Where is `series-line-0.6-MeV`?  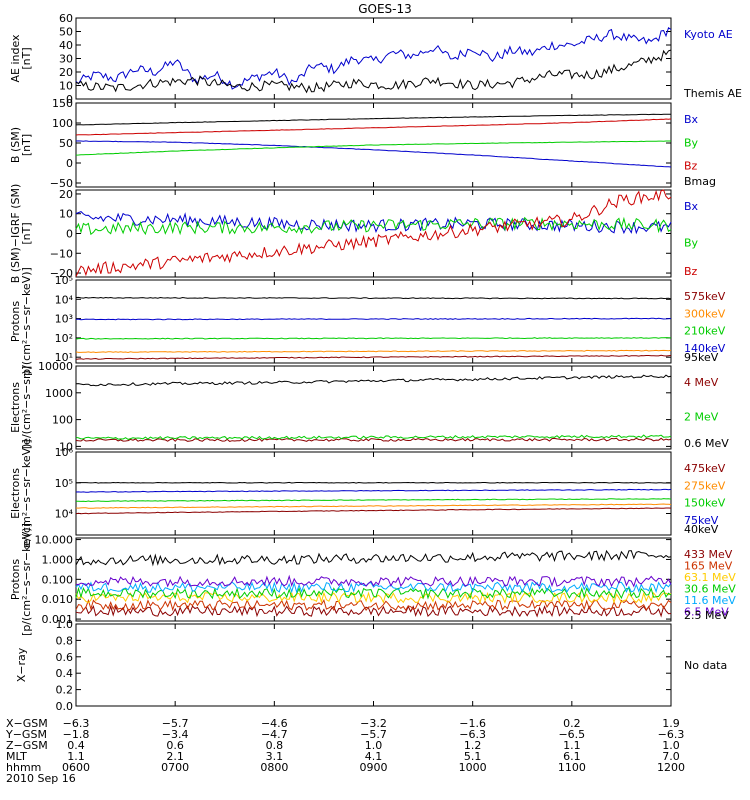
series-line-0.6-MeV is located at coordinates (373, 380).